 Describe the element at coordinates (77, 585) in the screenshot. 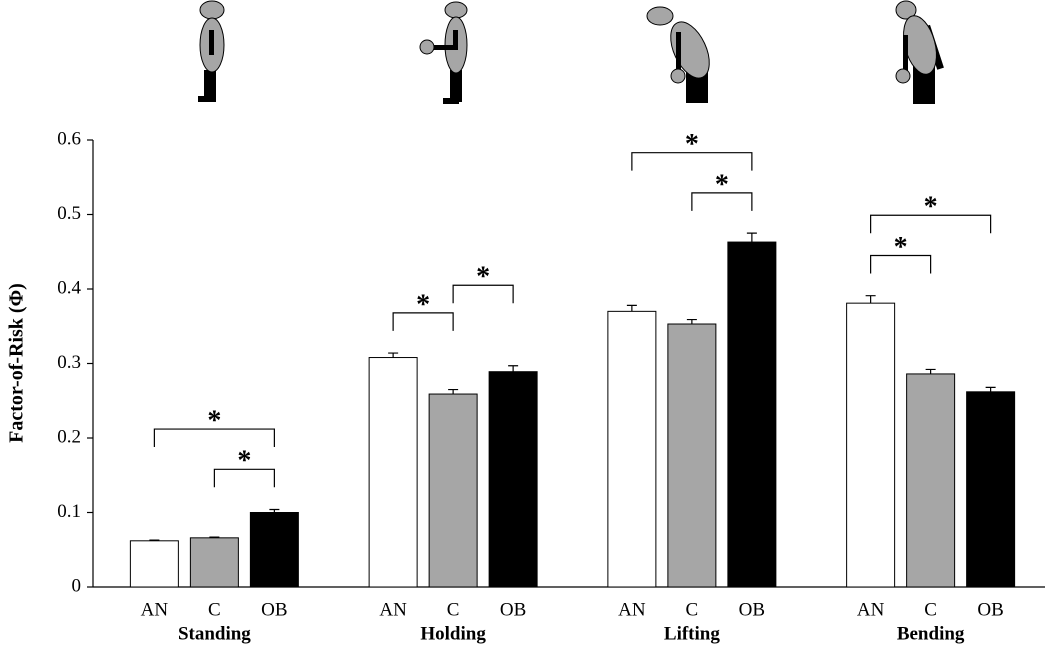

I see `y-tick-label: 0` at that location.